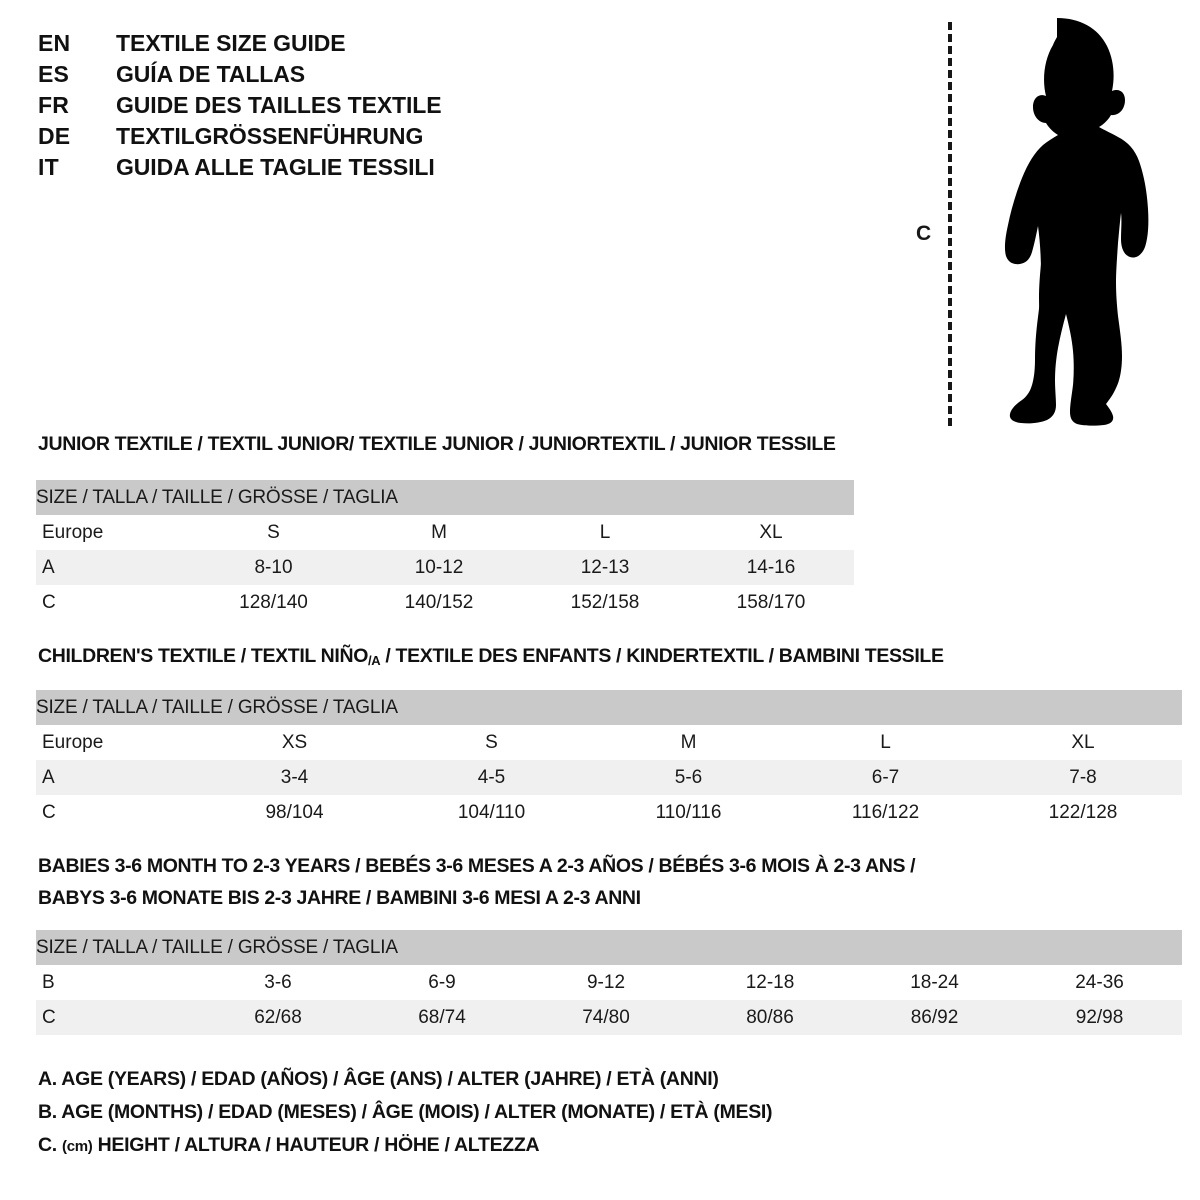 The image size is (1200, 1200). I want to click on cell-value: 6-7, so click(885, 777).